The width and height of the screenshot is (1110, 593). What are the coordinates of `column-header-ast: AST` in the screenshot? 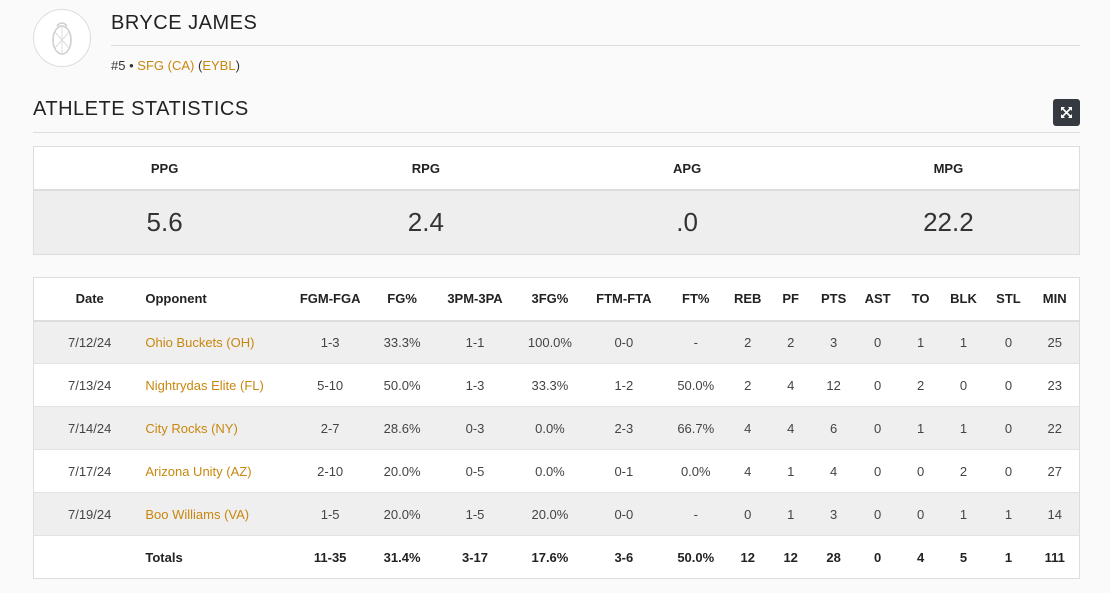 It's located at (877, 299).